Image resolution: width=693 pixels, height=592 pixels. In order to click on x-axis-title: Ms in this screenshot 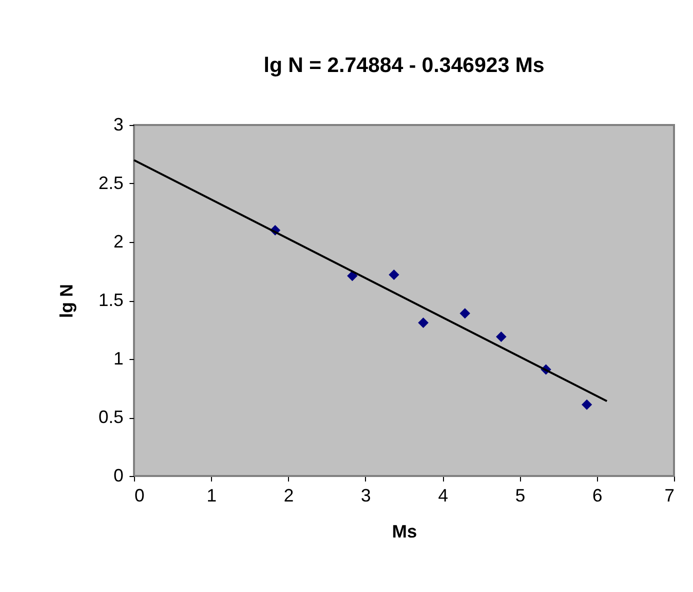, I will do `click(405, 532)`.